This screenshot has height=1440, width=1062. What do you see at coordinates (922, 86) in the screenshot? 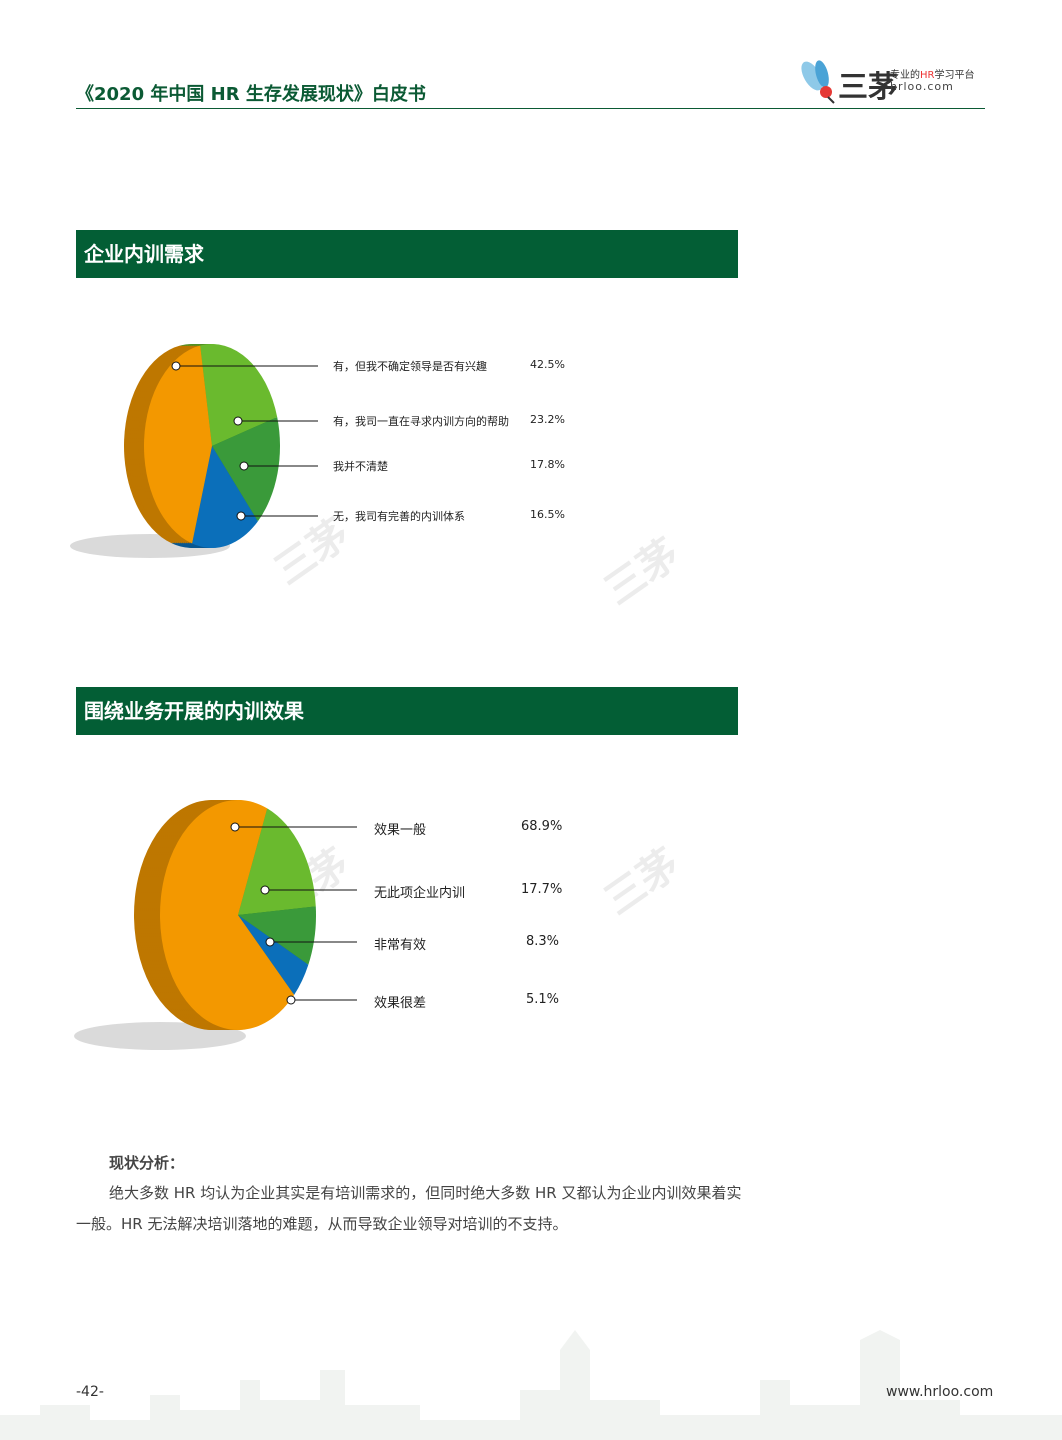
I see `logo-url: hrloo.com` at bounding box center [922, 86].